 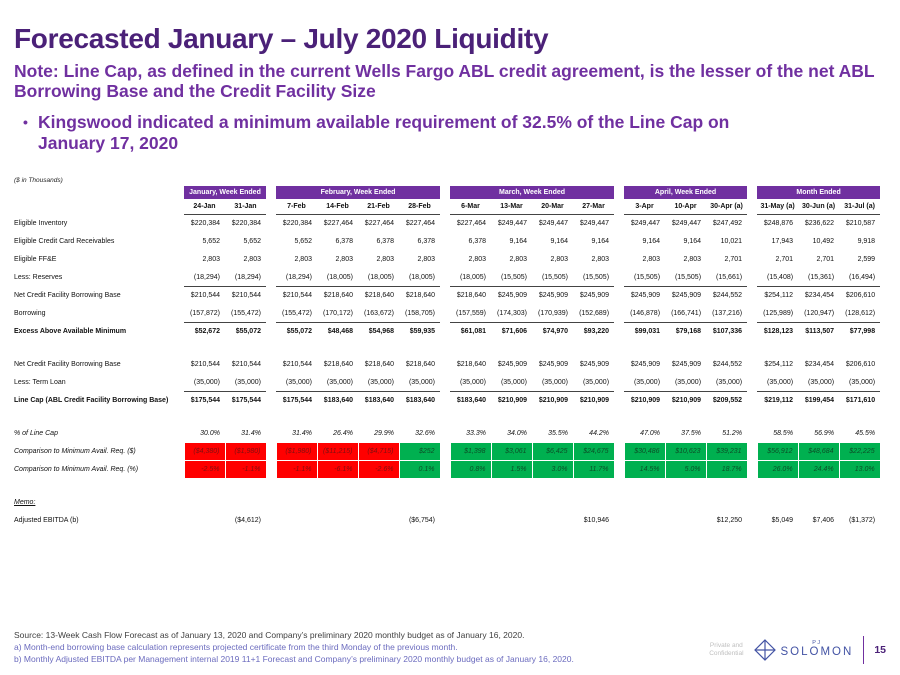 What do you see at coordinates (378, 331) in the screenshot?
I see `table-cell: $54,968` at bounding box center [378, 331].